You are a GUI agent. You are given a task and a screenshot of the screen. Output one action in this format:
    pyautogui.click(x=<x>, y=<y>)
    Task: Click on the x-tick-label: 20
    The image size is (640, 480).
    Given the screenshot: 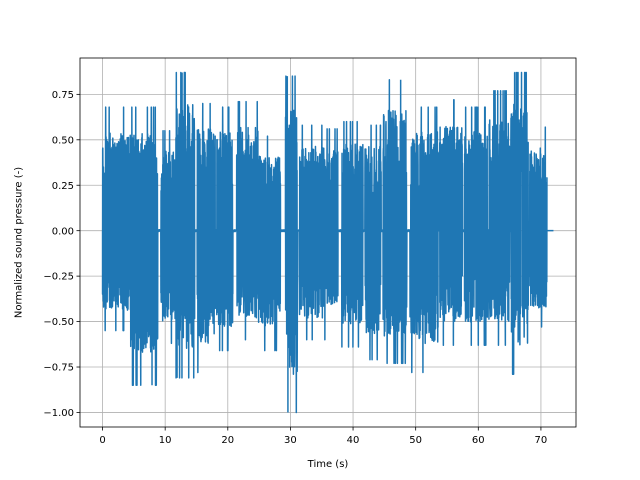 What is the action you would take?
    pyautogui.click(x=227, y=440)
    